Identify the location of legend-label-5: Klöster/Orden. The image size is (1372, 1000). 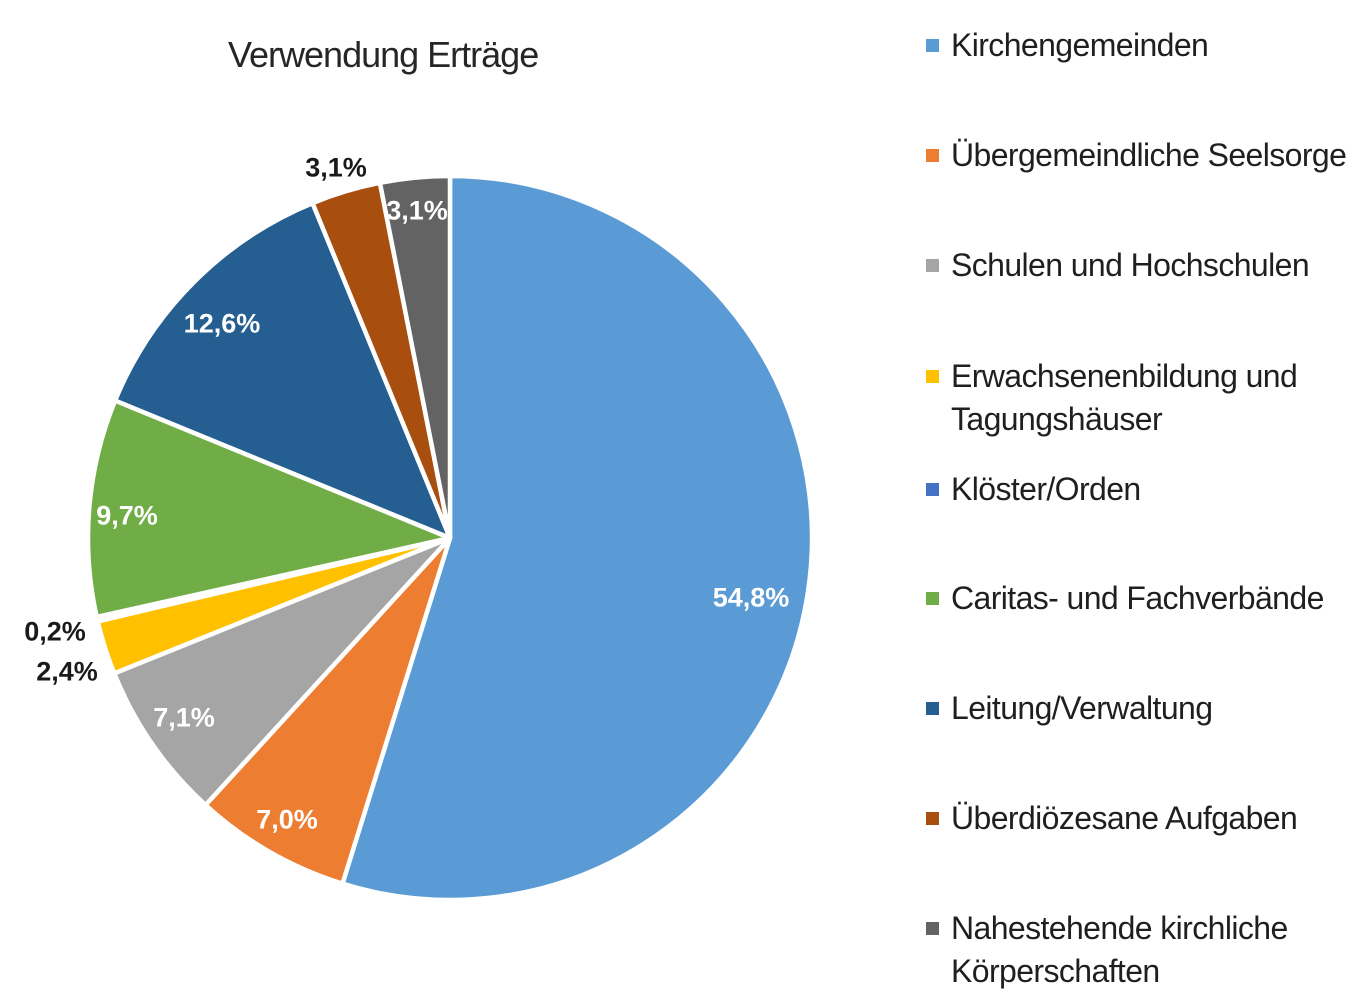
(1046, 489).